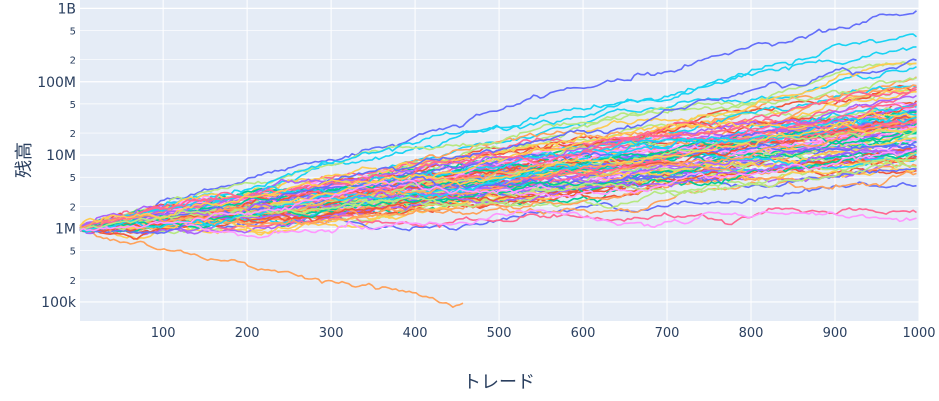 The width and height of the screenshot is (939, 401). I want to click on x-tick-label: 800, so click(751, 333).